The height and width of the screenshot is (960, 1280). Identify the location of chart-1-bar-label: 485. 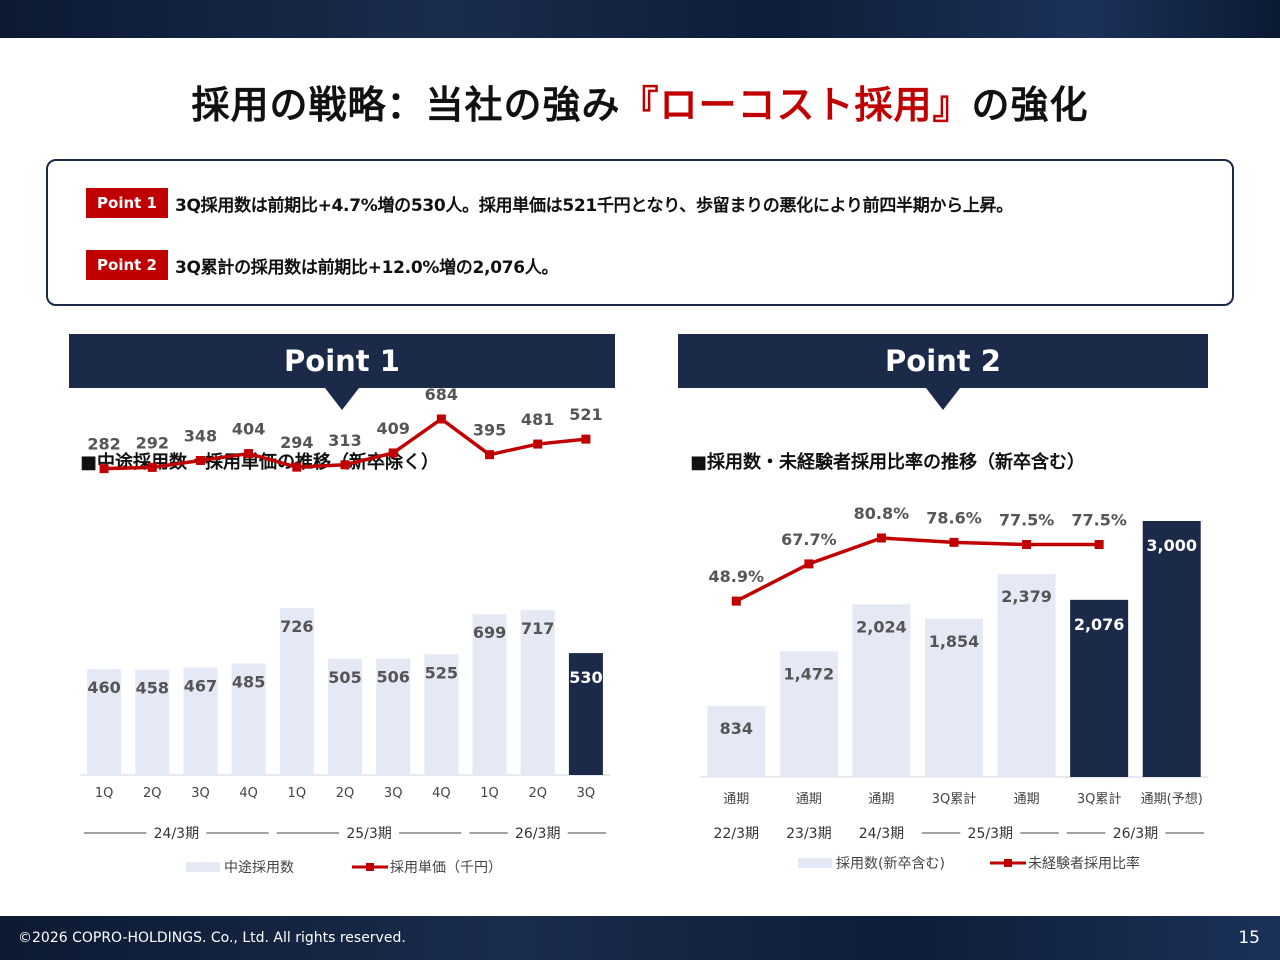
(248, 681).